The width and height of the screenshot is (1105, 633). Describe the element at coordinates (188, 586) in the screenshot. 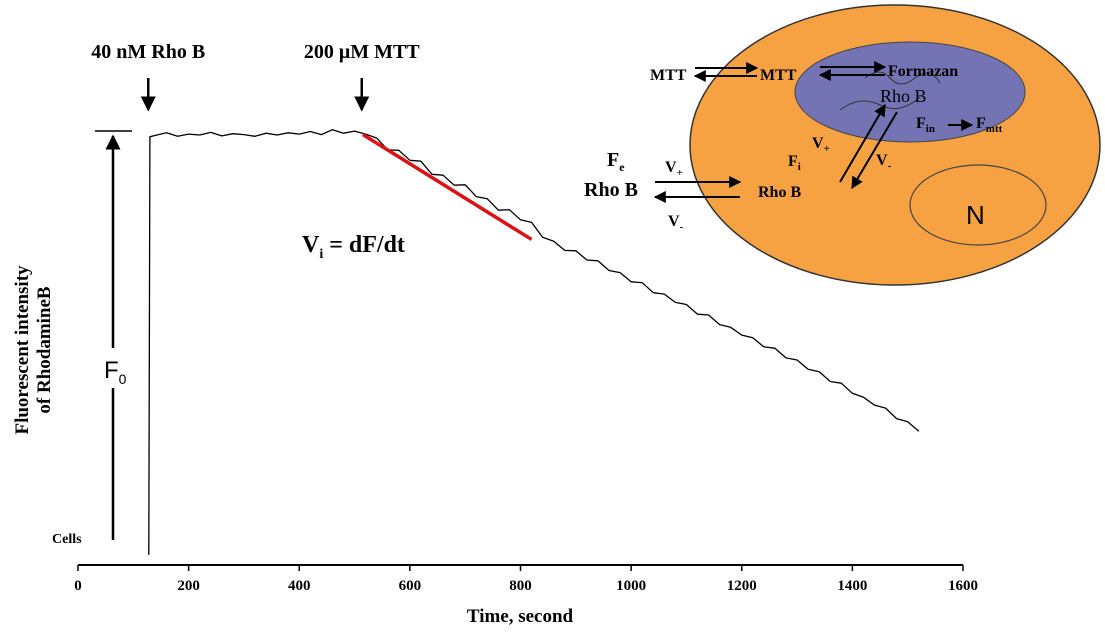

I see `x-tick-label: 200` at that location.